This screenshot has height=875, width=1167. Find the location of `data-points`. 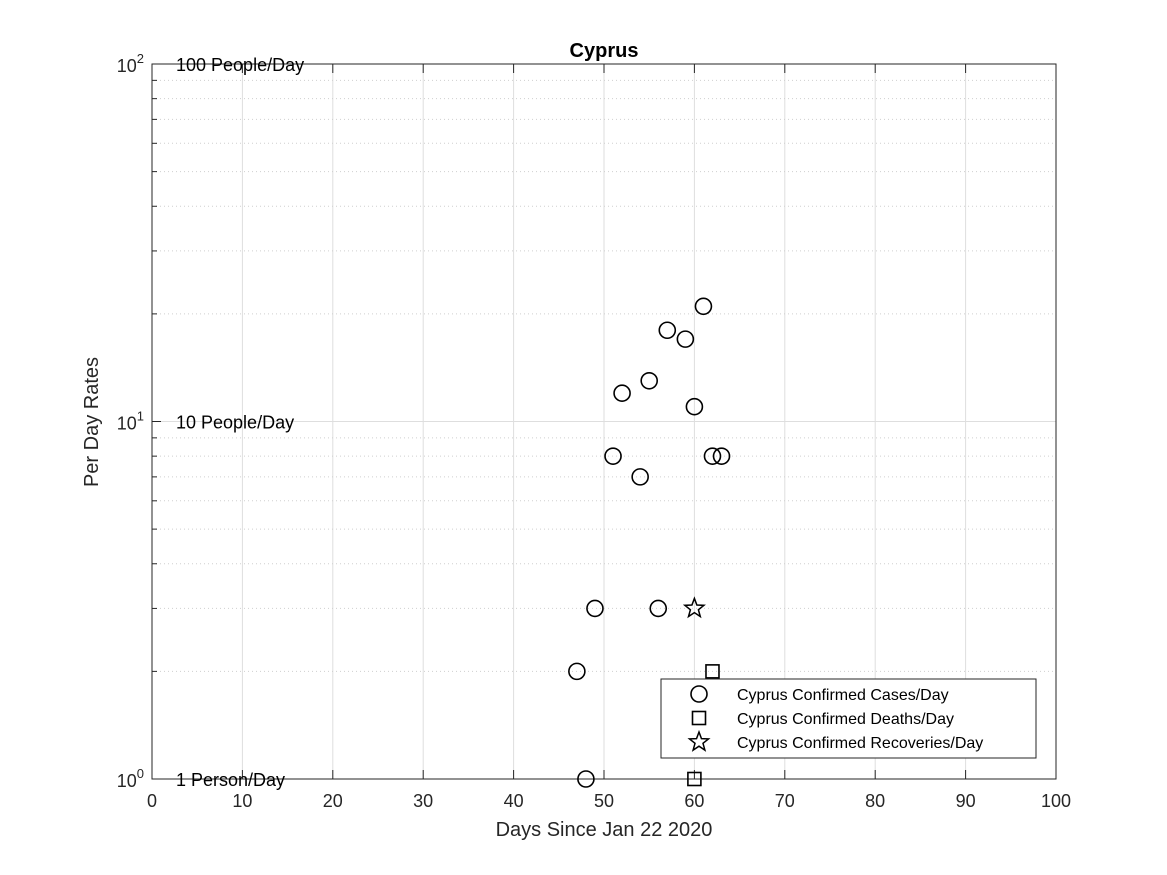

data-points is located at coordinates (649, 542).